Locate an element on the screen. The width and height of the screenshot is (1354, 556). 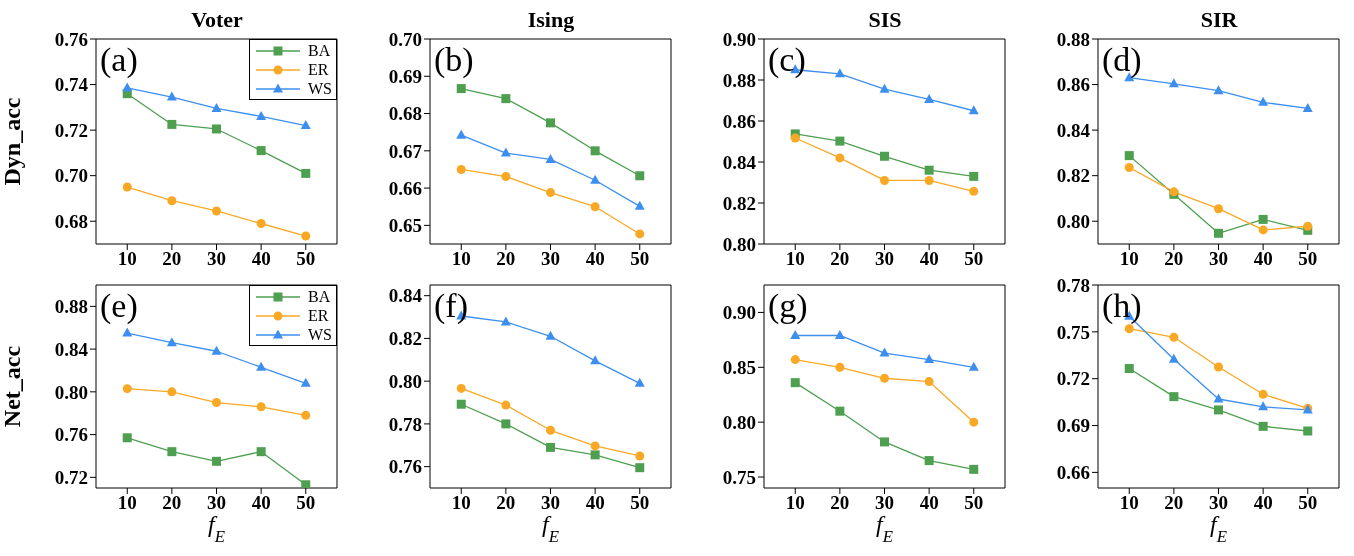
y-tick-label: 0.74 is located at coordinates (71, 85).